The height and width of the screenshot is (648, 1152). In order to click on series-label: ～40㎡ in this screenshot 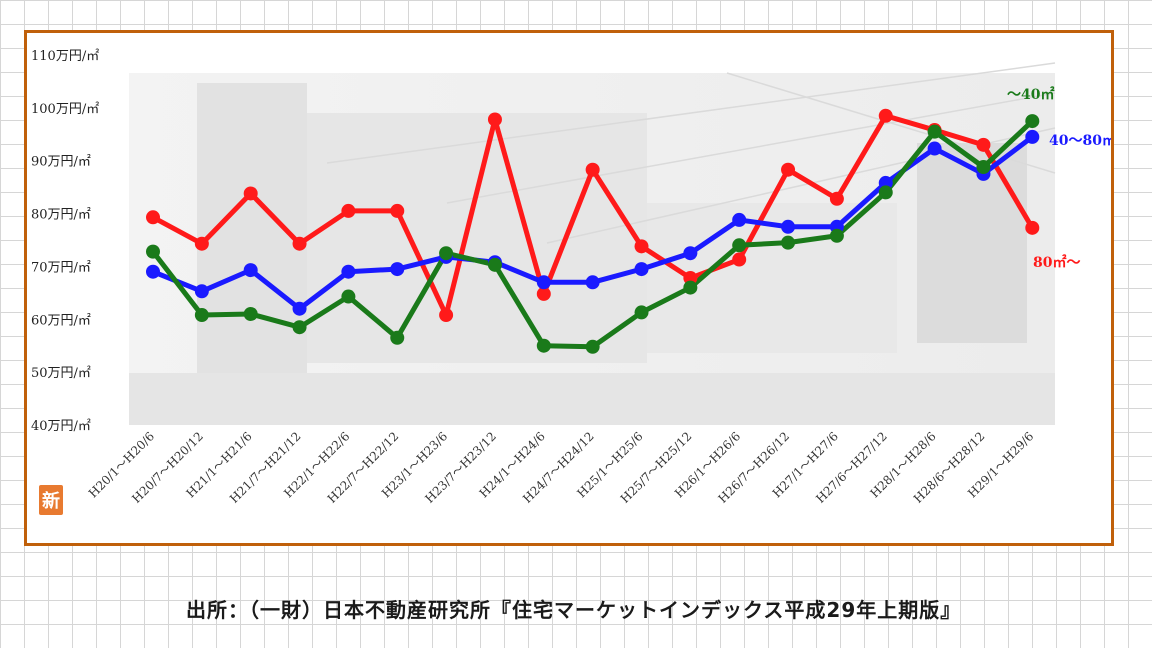, I will do `click(1030, 94)`.